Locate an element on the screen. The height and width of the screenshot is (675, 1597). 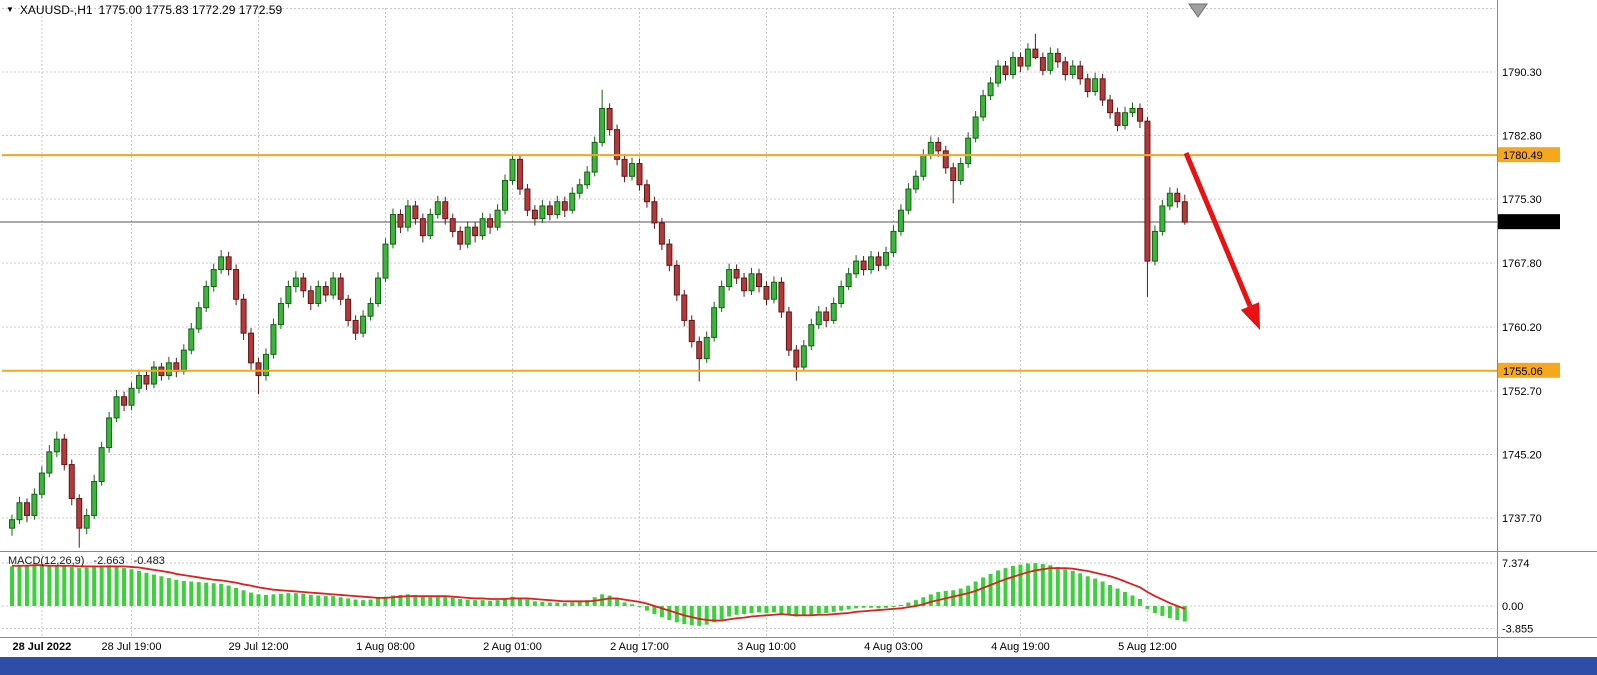
price-axis-label: 1767.80 is located at coordinates (1522, 264).